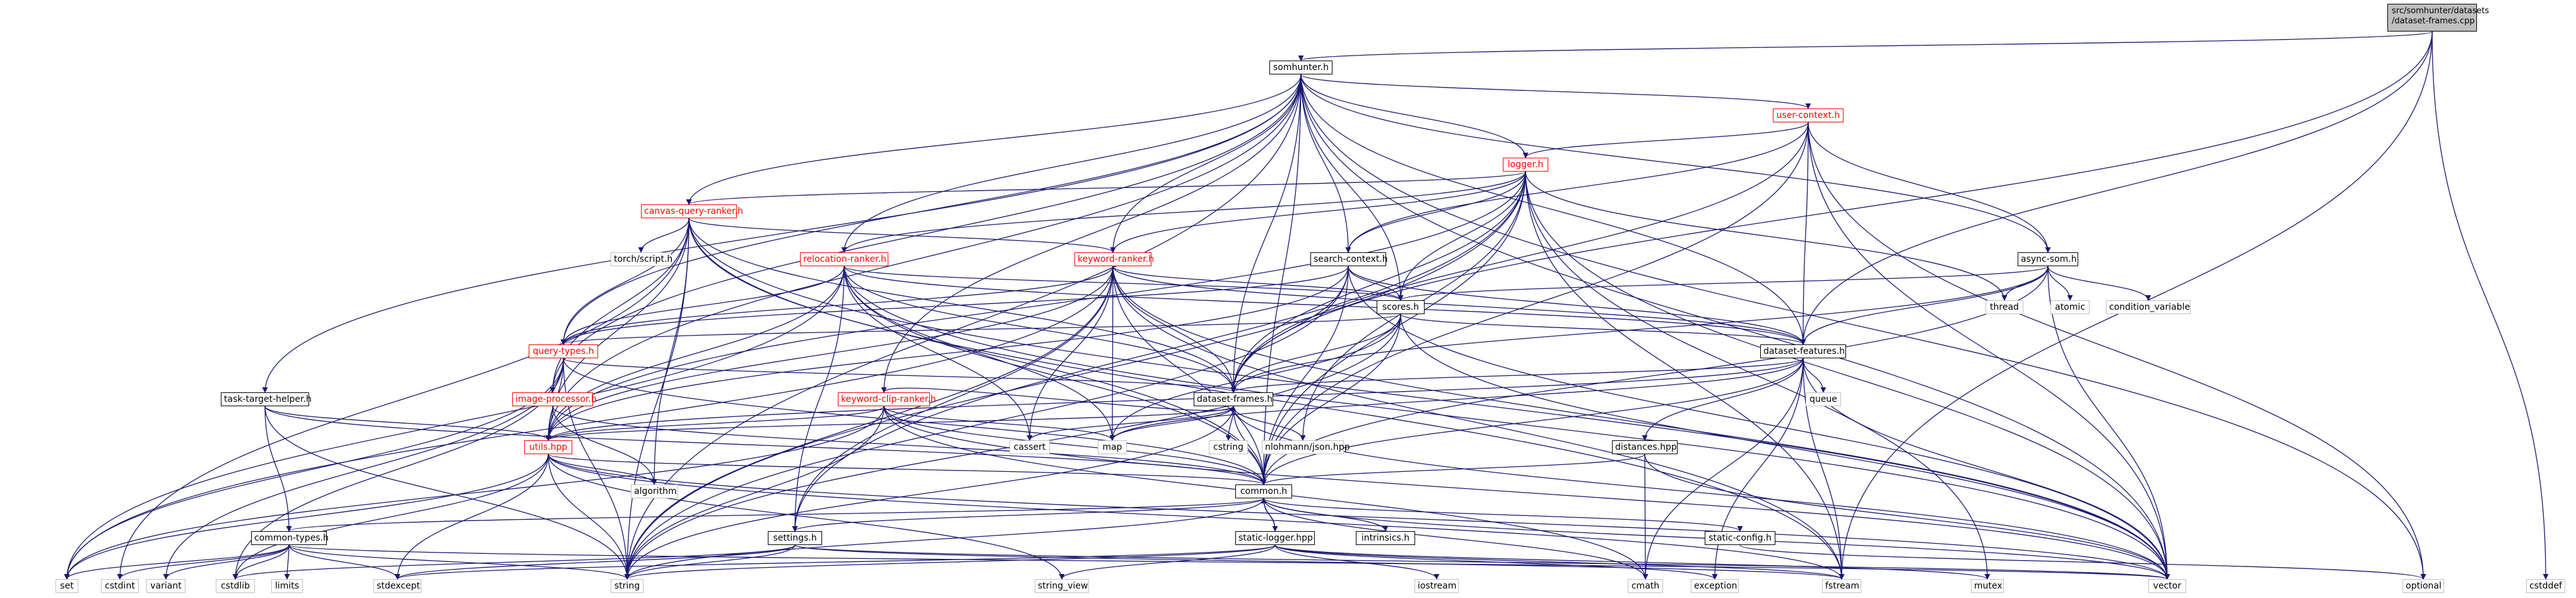 Image resolution: width=2576 pixels, height=598 pixels. What do you see at coordinates (1645, 447) in the screenshot?
I see `node-distances-hpp: distances.hpp` at bounding box center [1645, 447].